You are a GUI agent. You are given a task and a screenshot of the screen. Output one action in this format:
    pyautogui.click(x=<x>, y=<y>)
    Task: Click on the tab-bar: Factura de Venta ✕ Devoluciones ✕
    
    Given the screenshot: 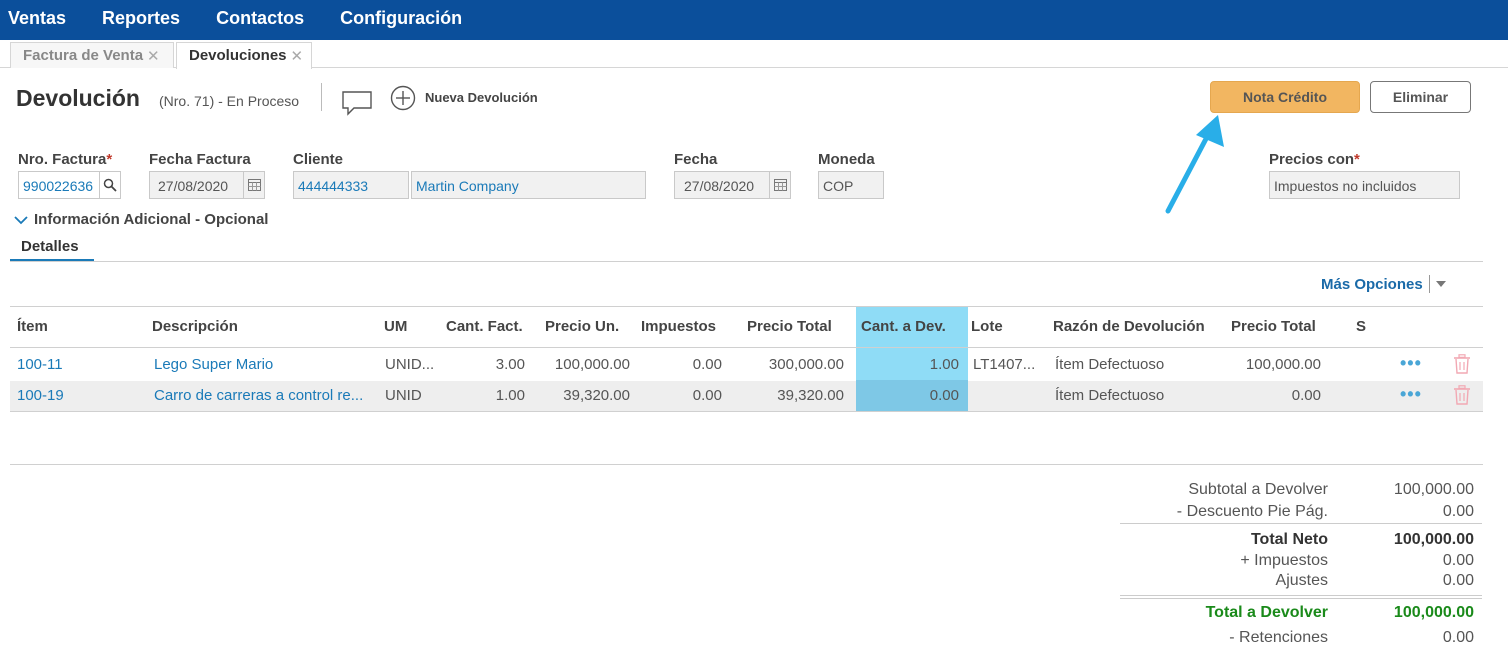 What is the action you would take?
    pyautogui.click(x=754, y=54)
    